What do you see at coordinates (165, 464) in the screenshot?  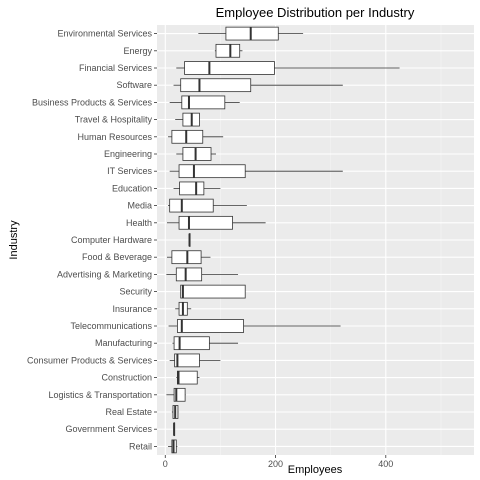 I see `x-tick-label: 0` at bounding box center [165, 464].